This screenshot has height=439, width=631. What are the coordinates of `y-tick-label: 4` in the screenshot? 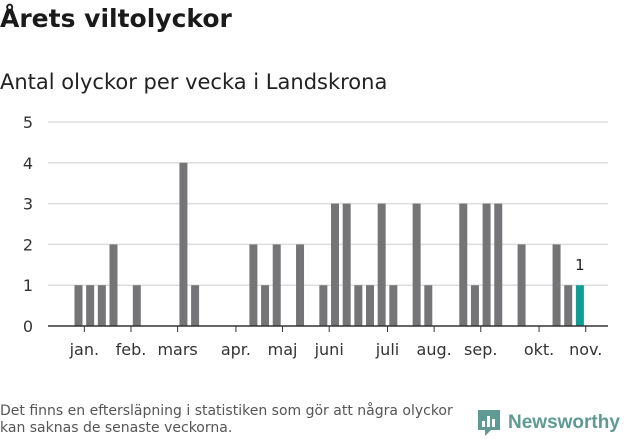 It's located at (28, 163).